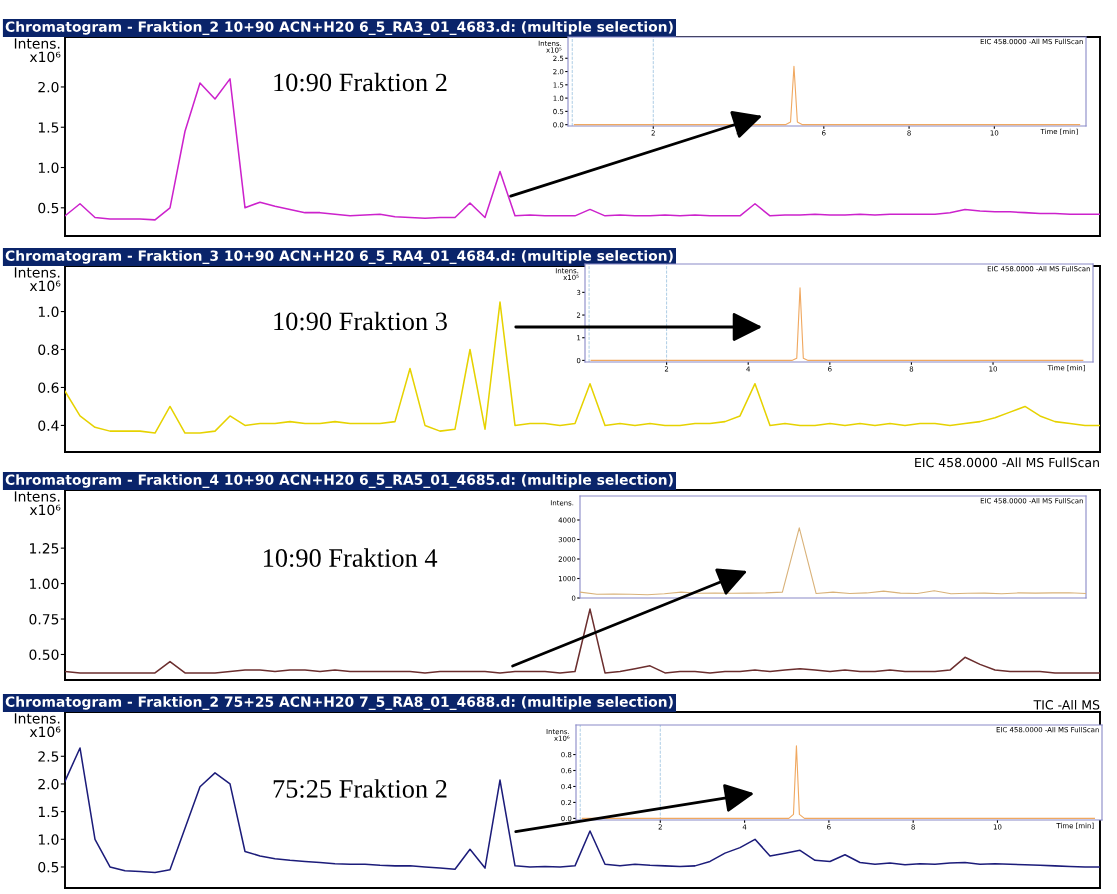 This screenshot has height=894, width=1117. What do you see at coordinates (360, 82) in the screenshot?
I see `annotation: 10:90 Fraktion 2` at bounding box center [360, 82].